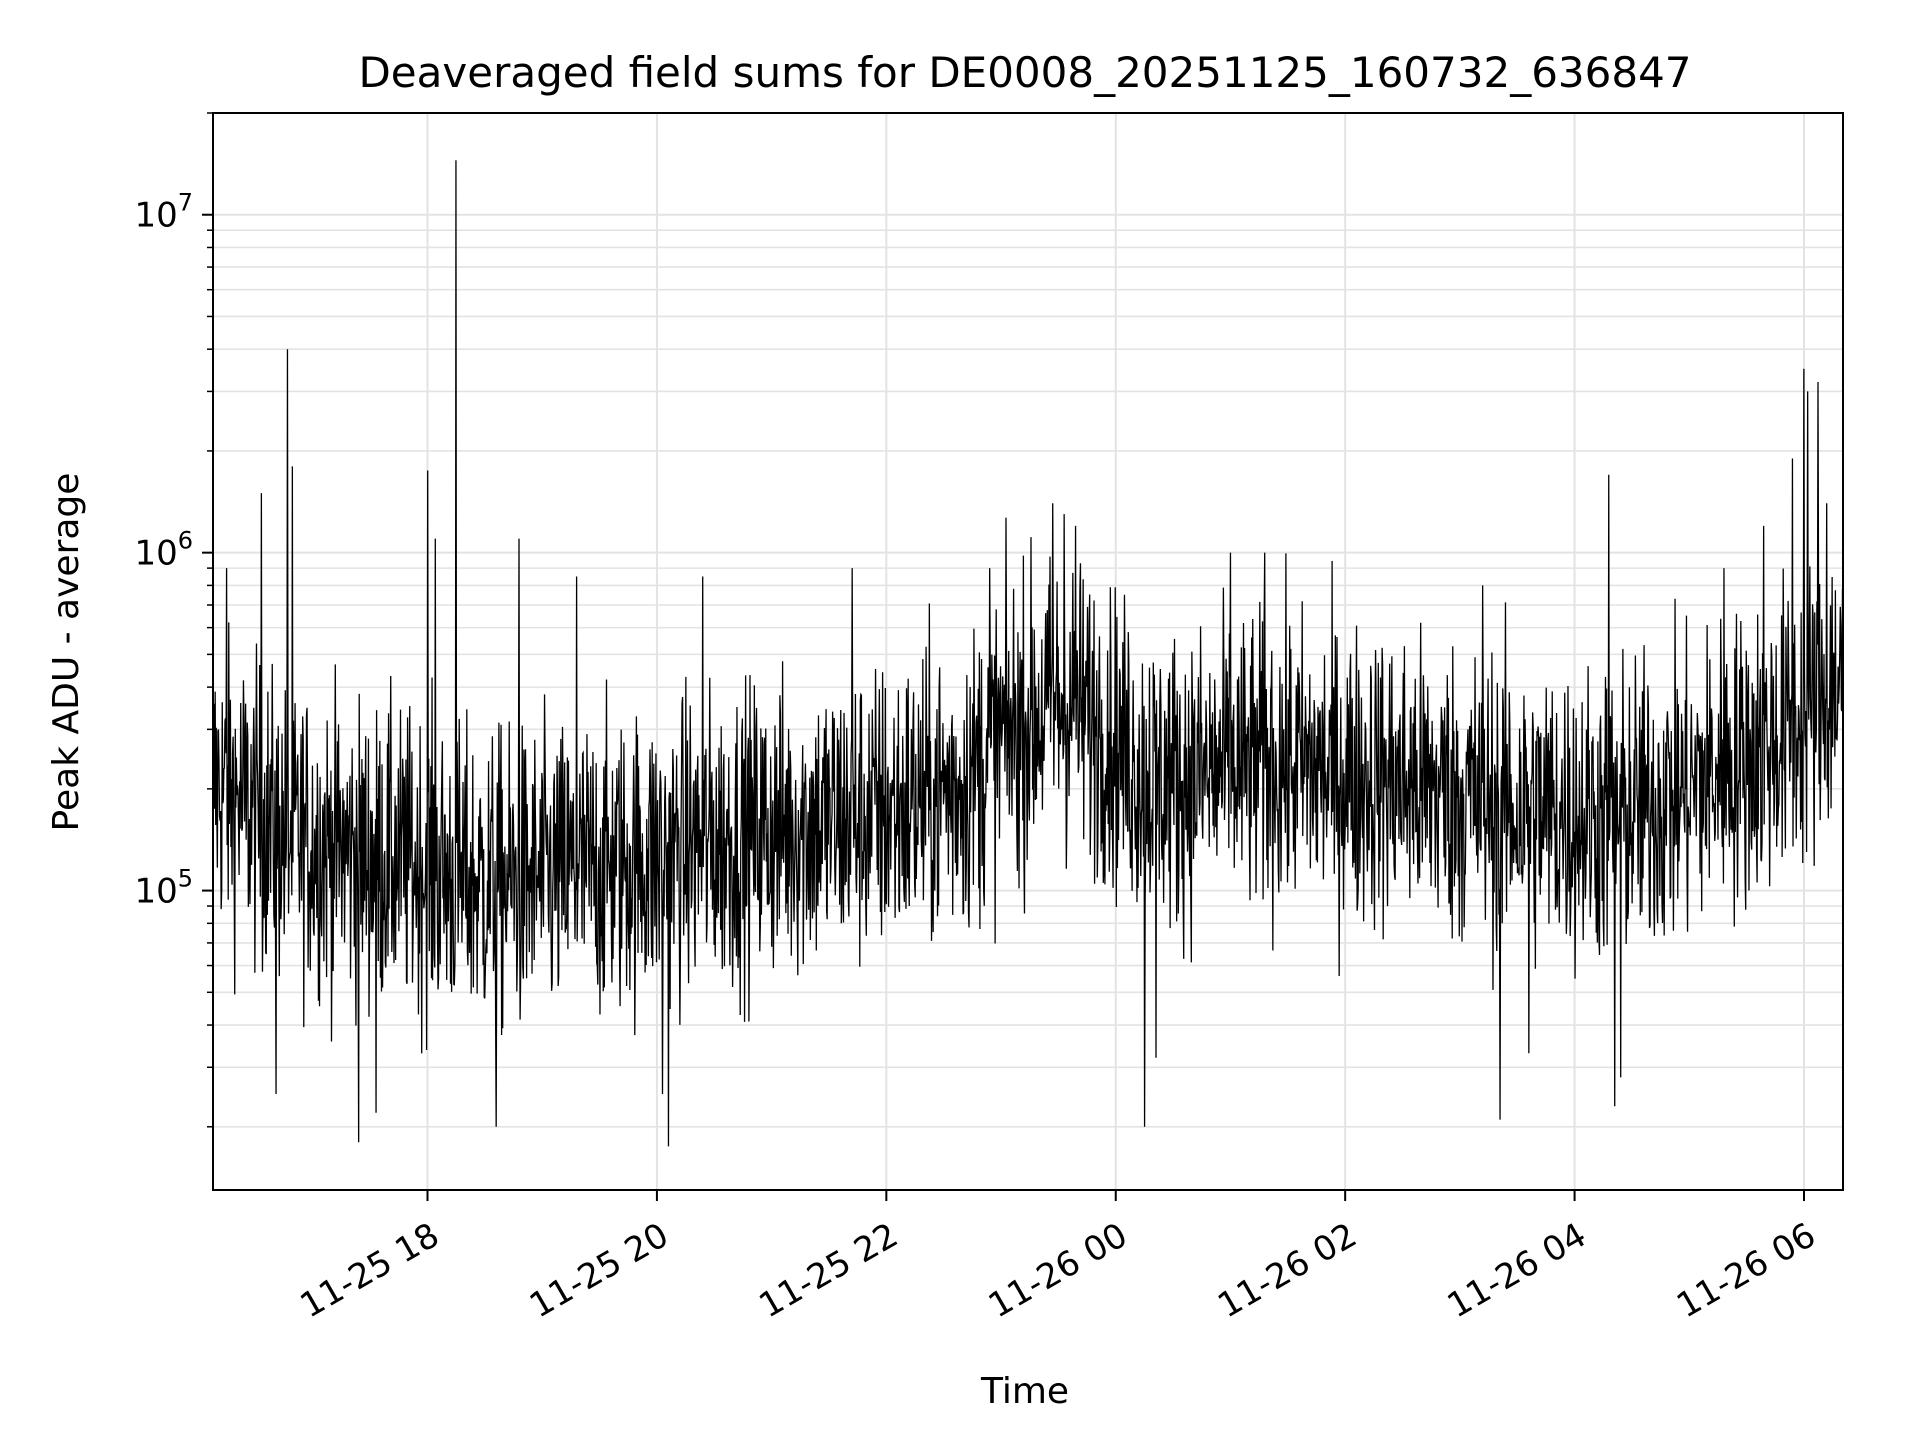 Image resolution: width=1920 pixels, height=1440 pixels. Describe the element at coordinates (370, 1270) in the screenshot. I see `x-tick-label: 11-25 18` at that location.